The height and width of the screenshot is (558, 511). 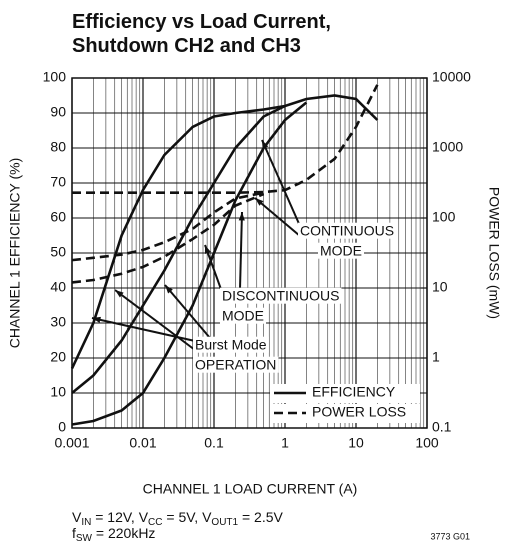 I want to click on annotation: CONTINUOUS, so click(x=347, y=231).